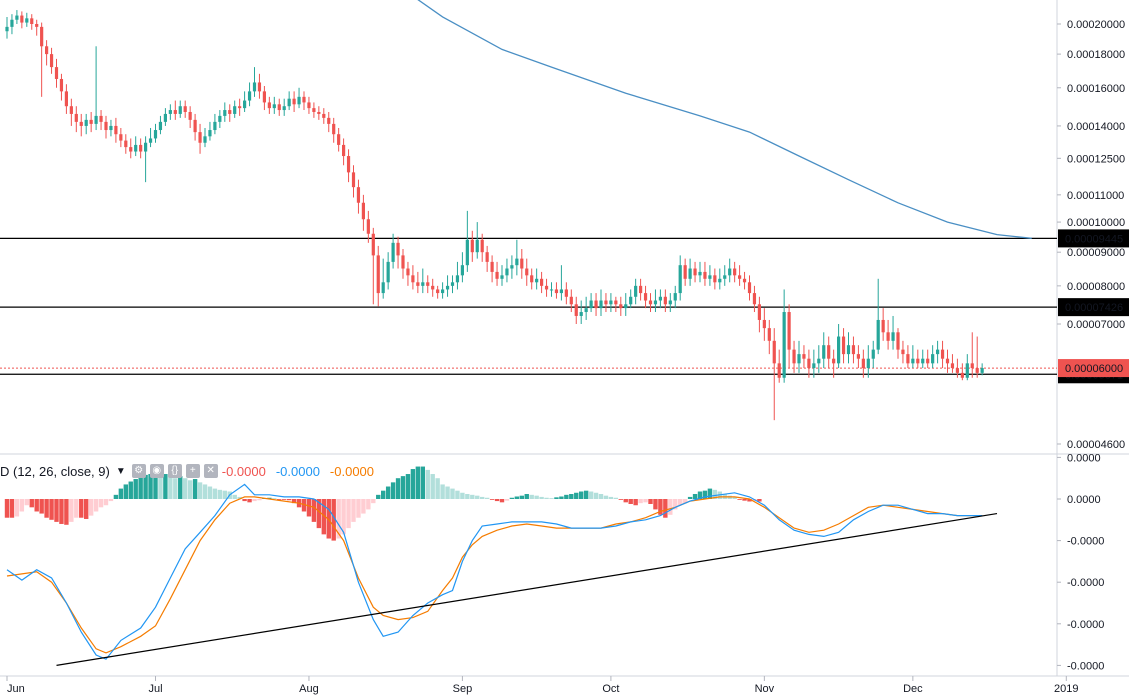  Describe the element at coordinates (120, 471) in the screenshot. I see `chevron-down-icon: ▼` at that location.